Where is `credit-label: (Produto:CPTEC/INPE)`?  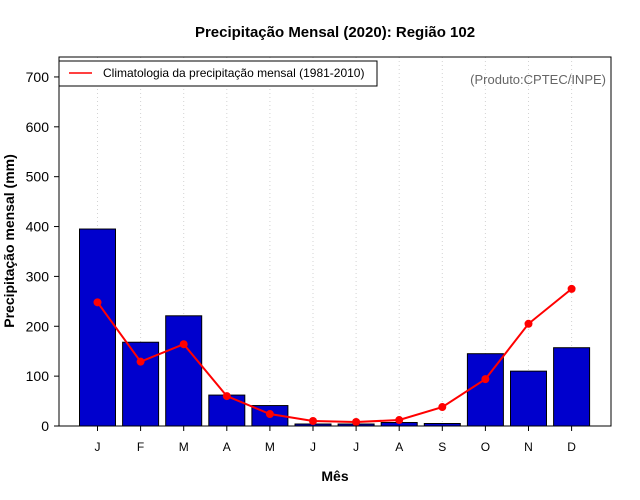 credit-label: (Produto:CPTEC/INPE) is located at coordinates (538, 79).